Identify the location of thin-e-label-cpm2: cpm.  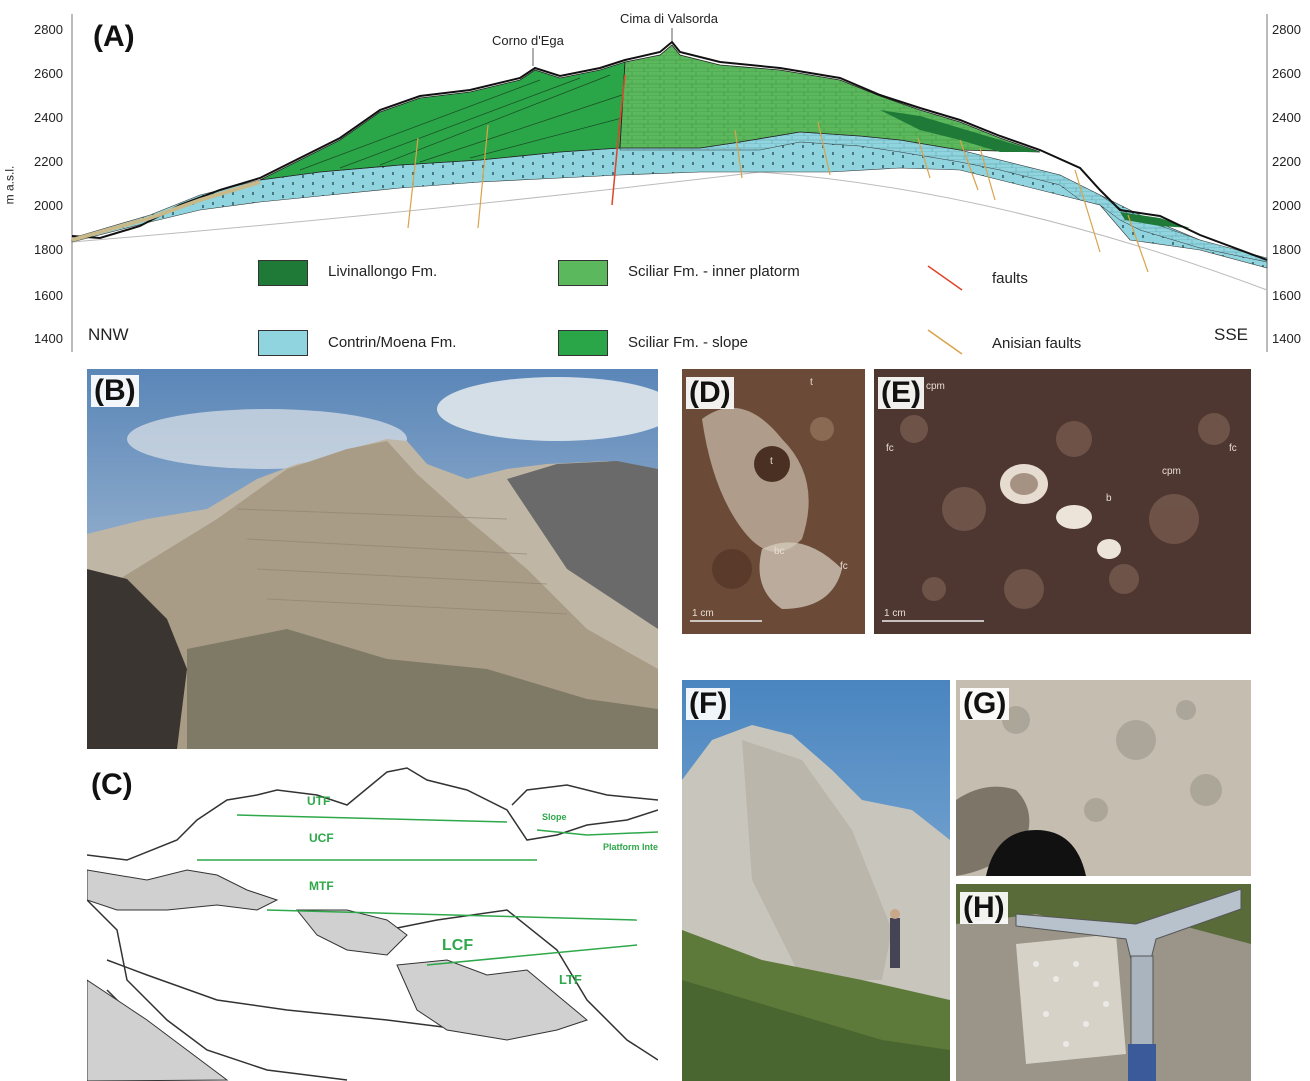
(1171, 471).